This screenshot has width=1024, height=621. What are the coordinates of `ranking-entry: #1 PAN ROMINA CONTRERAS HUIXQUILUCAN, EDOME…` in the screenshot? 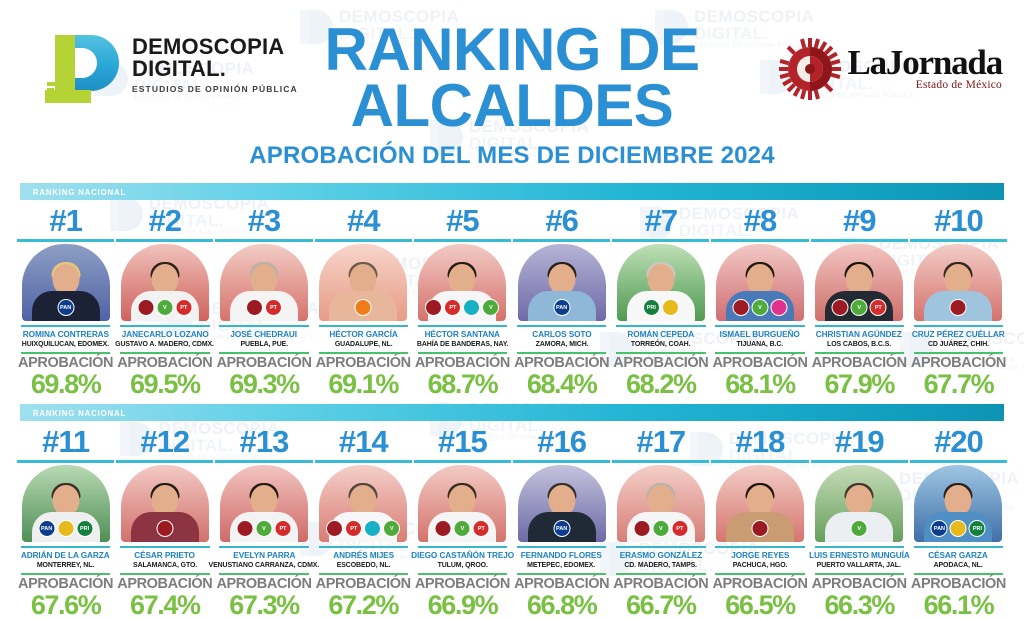 It's located at (65, 299).